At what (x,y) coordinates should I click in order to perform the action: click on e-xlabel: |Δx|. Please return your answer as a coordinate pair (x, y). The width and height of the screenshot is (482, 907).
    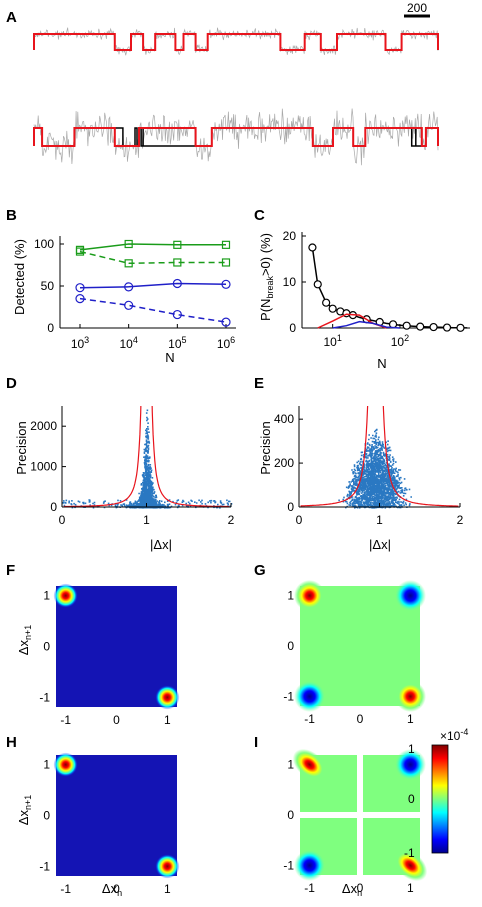
    Looking at the image, I should click on (380, 544).